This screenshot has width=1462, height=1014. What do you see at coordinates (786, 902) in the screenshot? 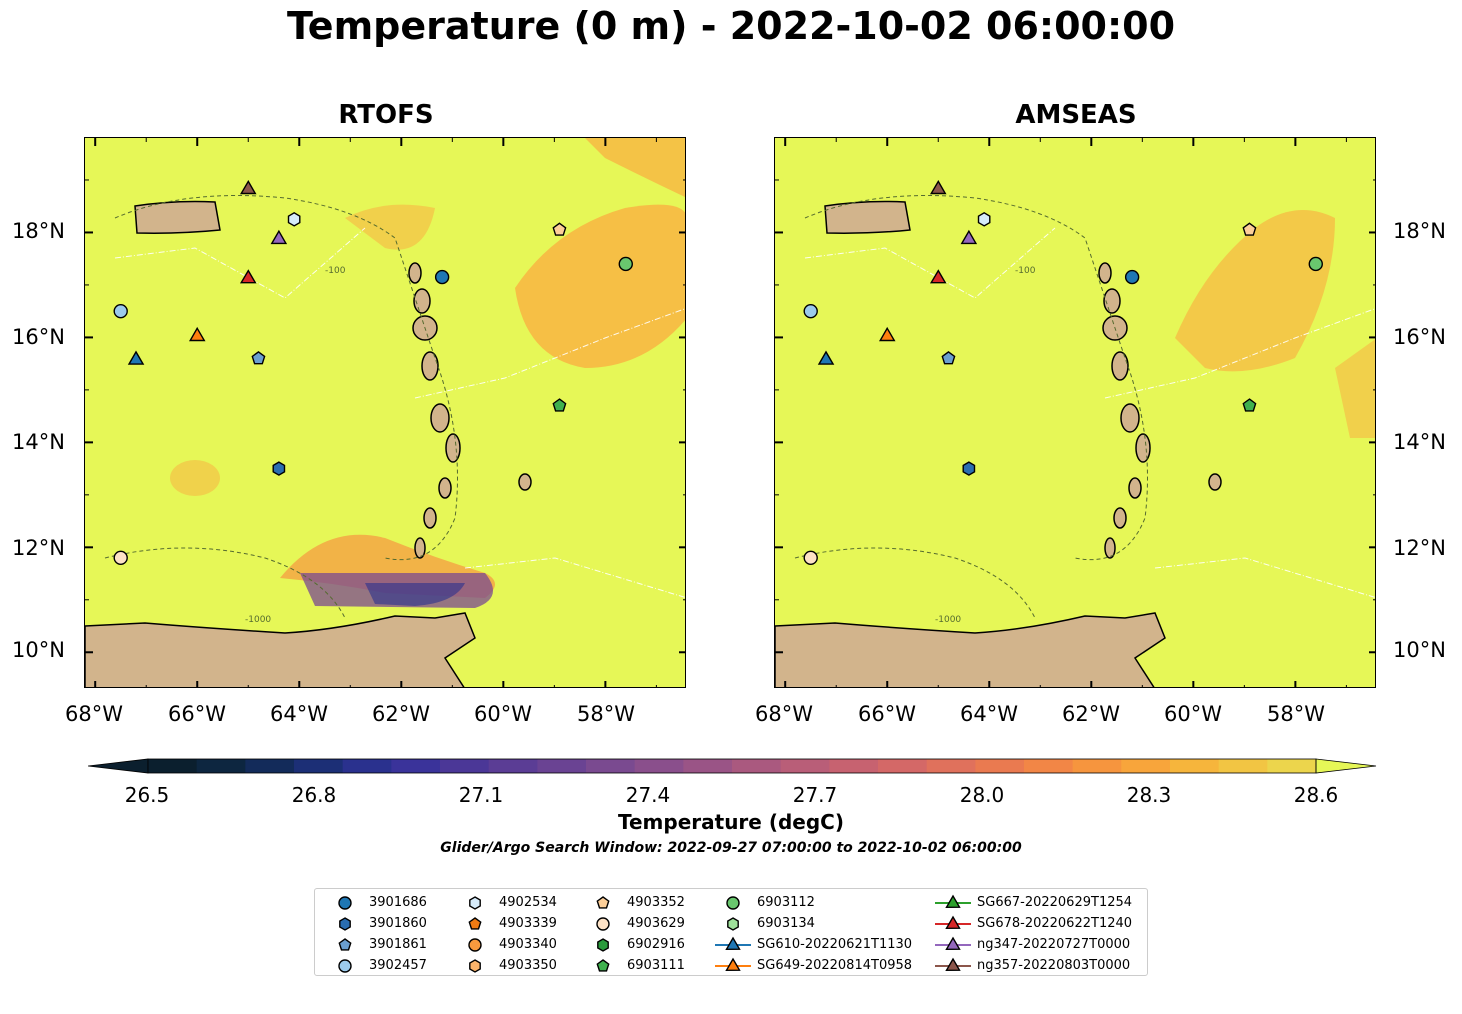
I see `legend-label: 6903112` at bounding box center [786, 902].